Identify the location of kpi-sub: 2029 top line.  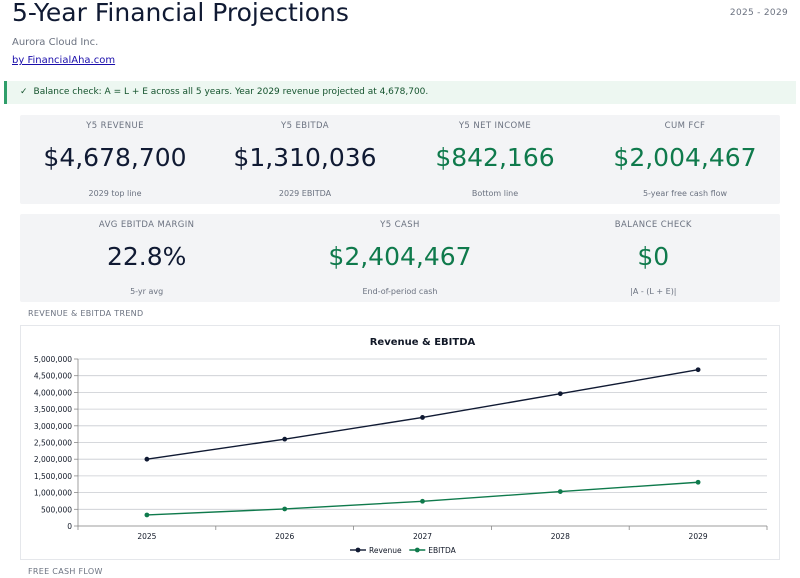
(115, 193).